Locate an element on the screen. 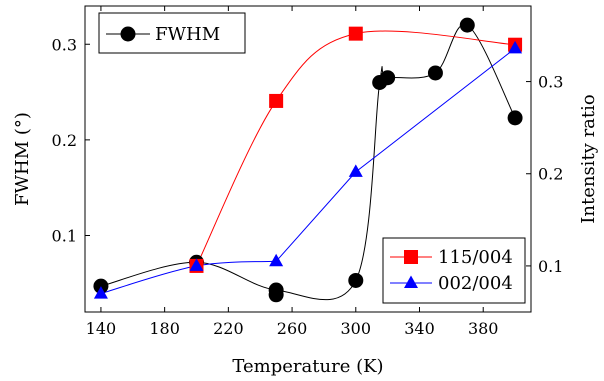  right-y-axis-title: Intensity ratio is located at coordinates (588, 158).